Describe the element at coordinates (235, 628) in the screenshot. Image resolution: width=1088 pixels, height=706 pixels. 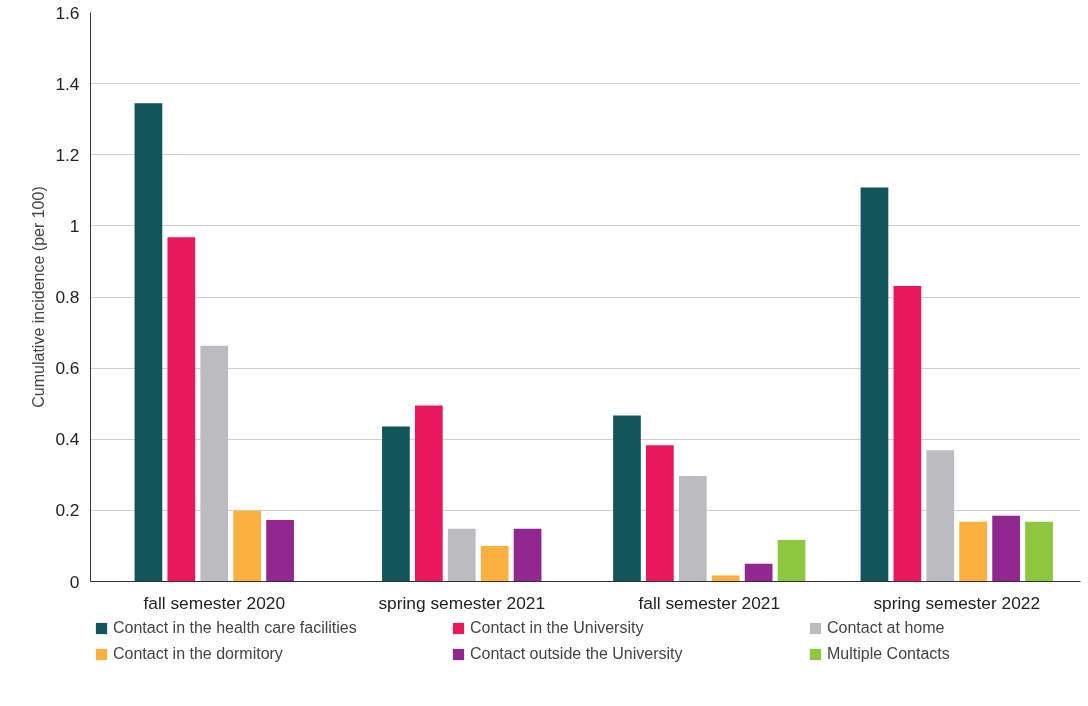
I see `legend-label: Contact in the health care facilities` at that location.